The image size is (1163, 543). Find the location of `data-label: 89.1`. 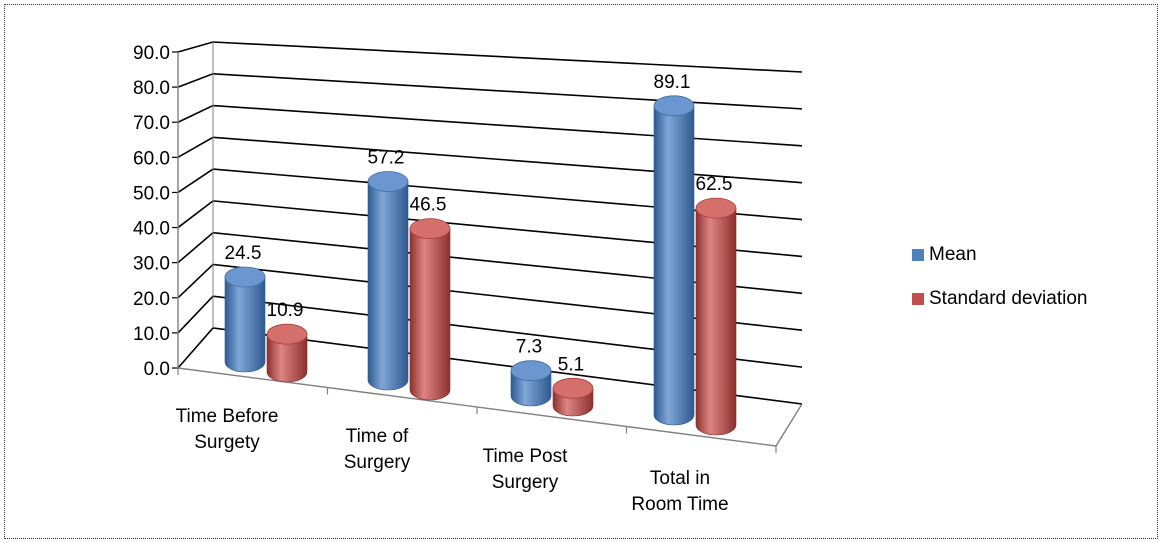

data-label: 89.1 is located at coordinates (672, 82).